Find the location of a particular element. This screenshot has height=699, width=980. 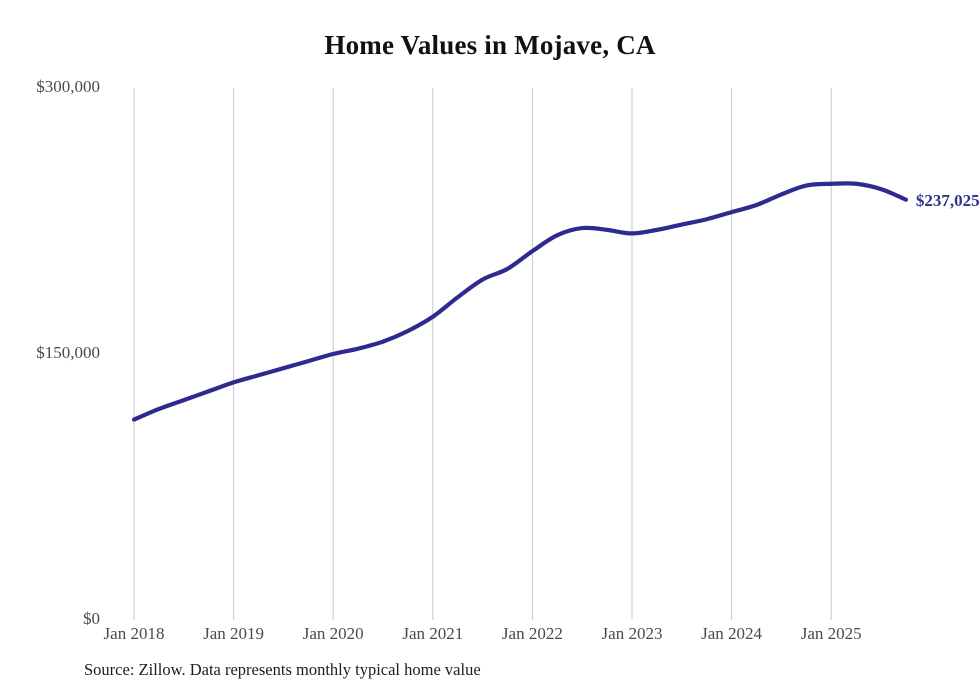

x-tick-label-5: Jan 2023 is located at coordinates (632, 633).